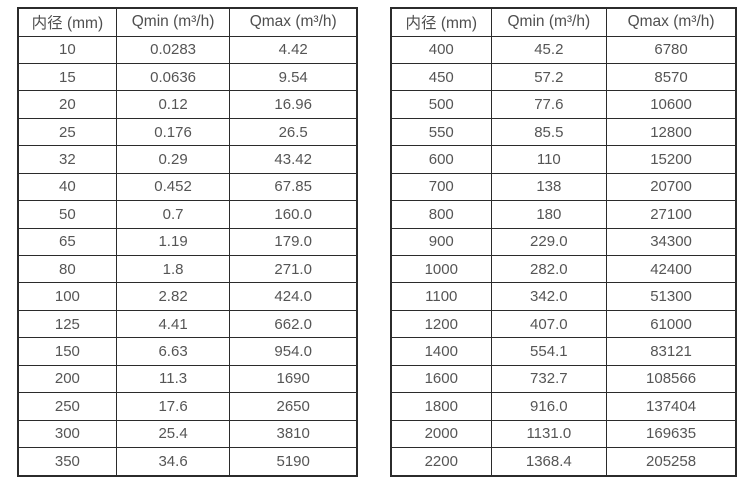  What do you see at coordinates (293, 434) in the screenshot?
I see `table-cell: 3810` at bounding box center [293, 434].